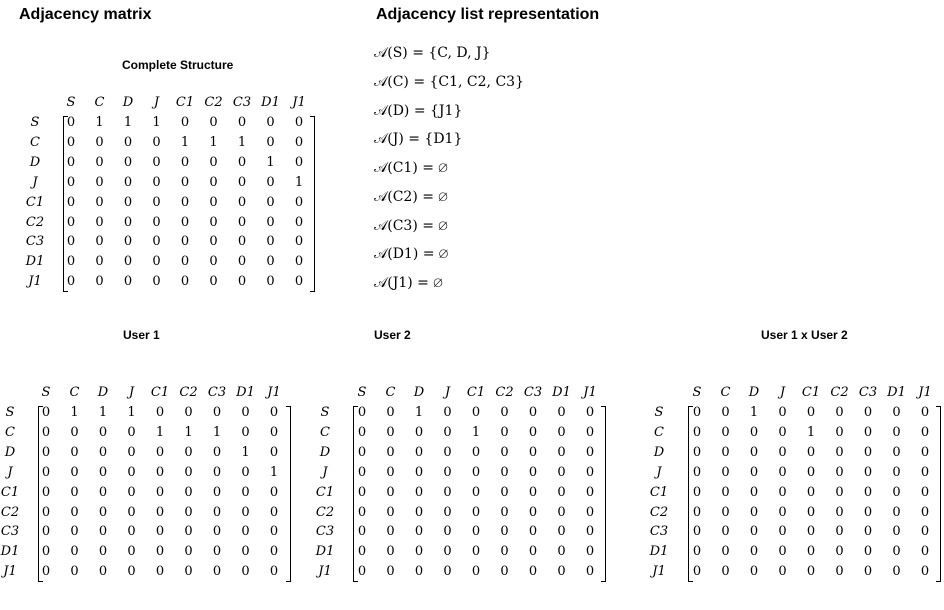 Image resolution: width=944 pixels, height=610 pixels. What do you see at coordinates (99, 242) in the screenshot?
I see `complete-cell-c3-c: 0` at bounding box center [99, 242].